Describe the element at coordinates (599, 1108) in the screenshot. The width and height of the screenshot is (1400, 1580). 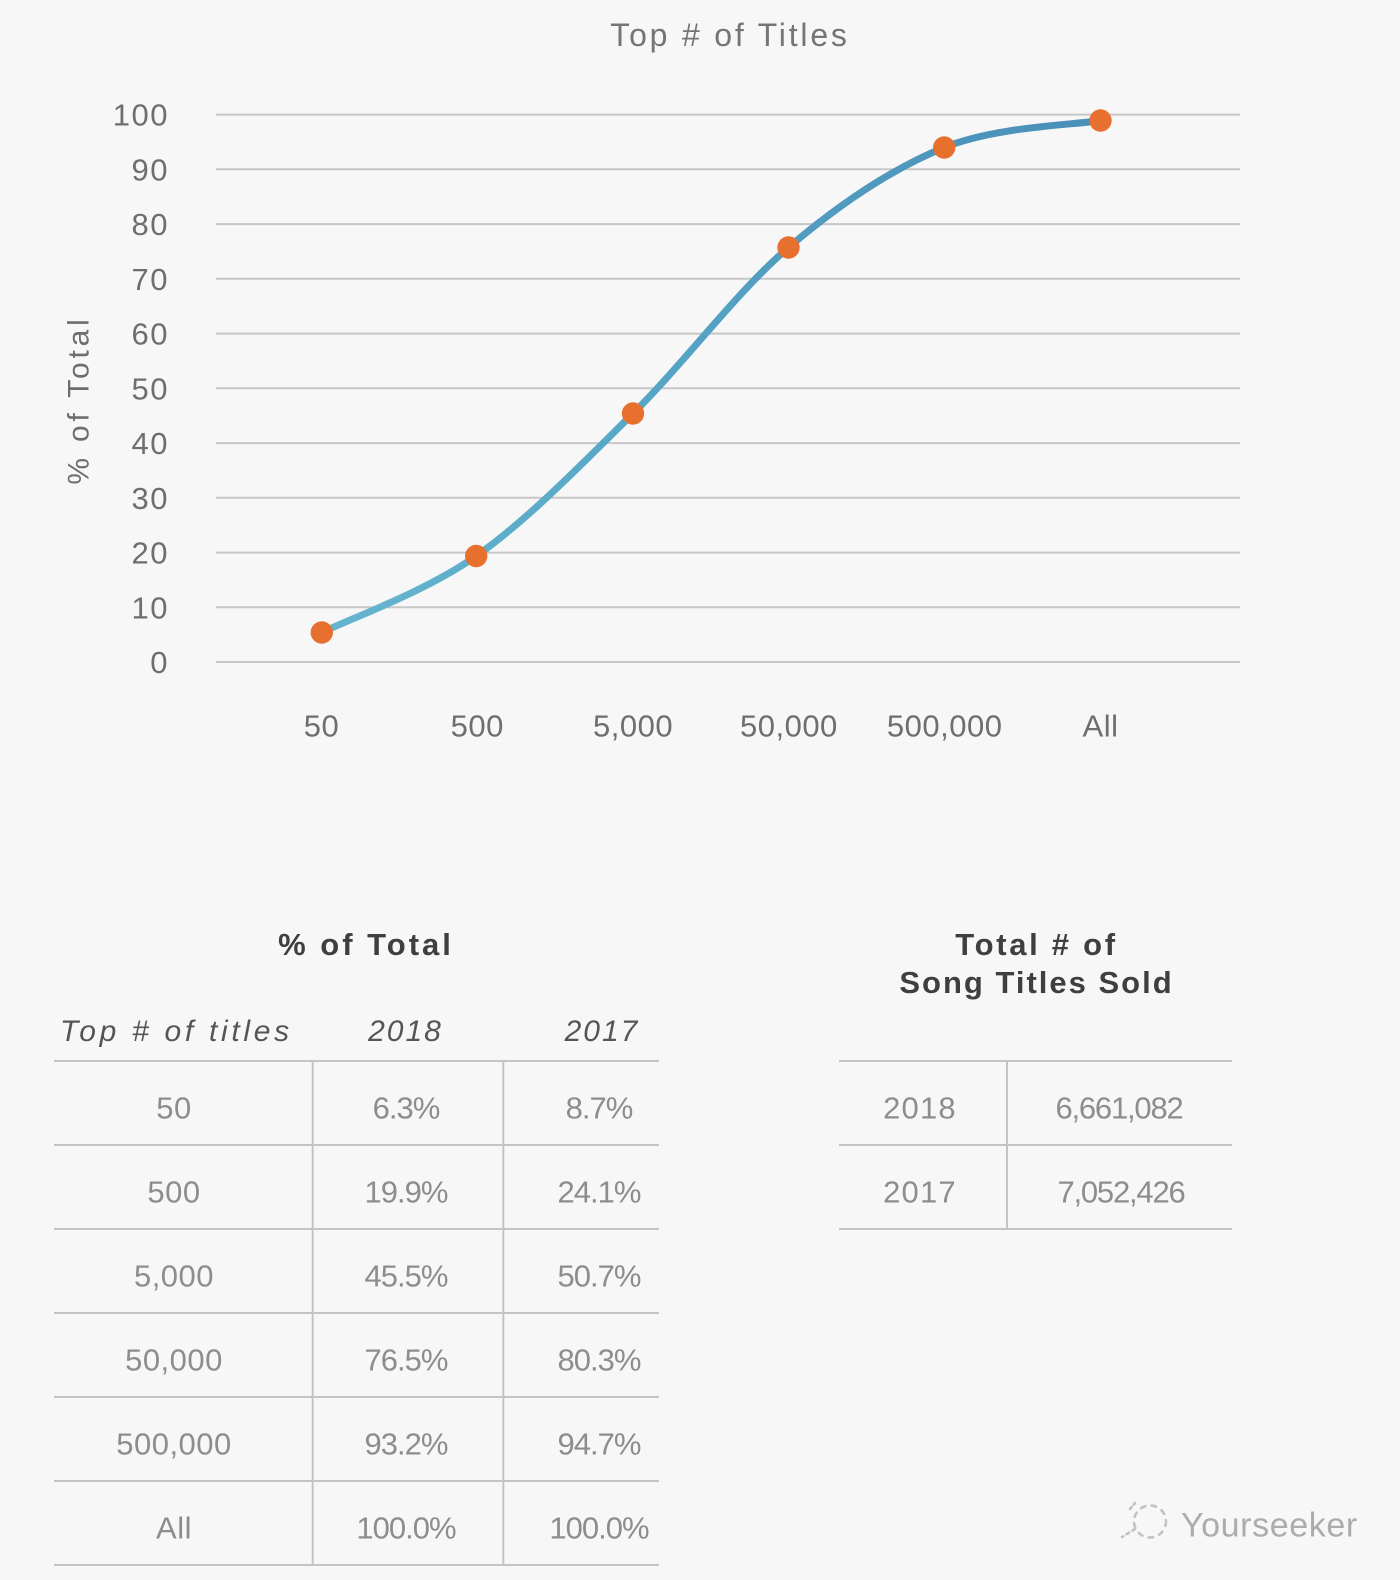
I see `svg-text: 8.7%` at that location.